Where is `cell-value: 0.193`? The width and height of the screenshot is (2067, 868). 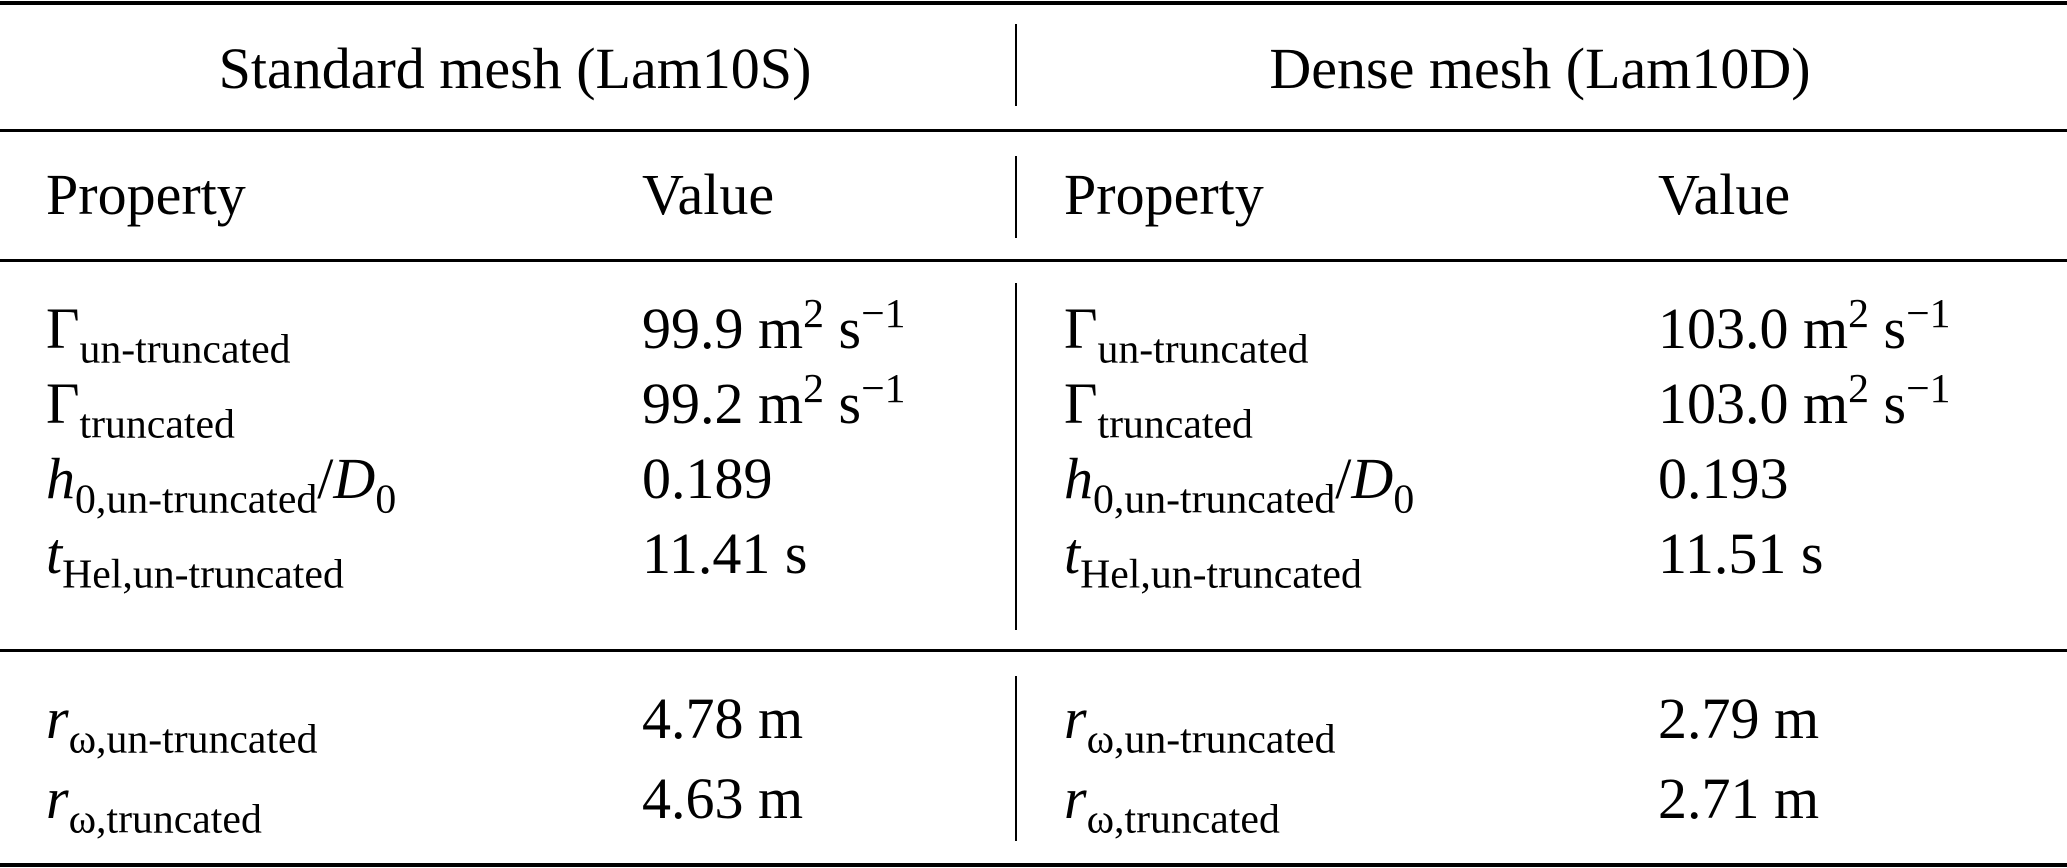 cell-value: 0.193 is located at coordinates (1723, 479).